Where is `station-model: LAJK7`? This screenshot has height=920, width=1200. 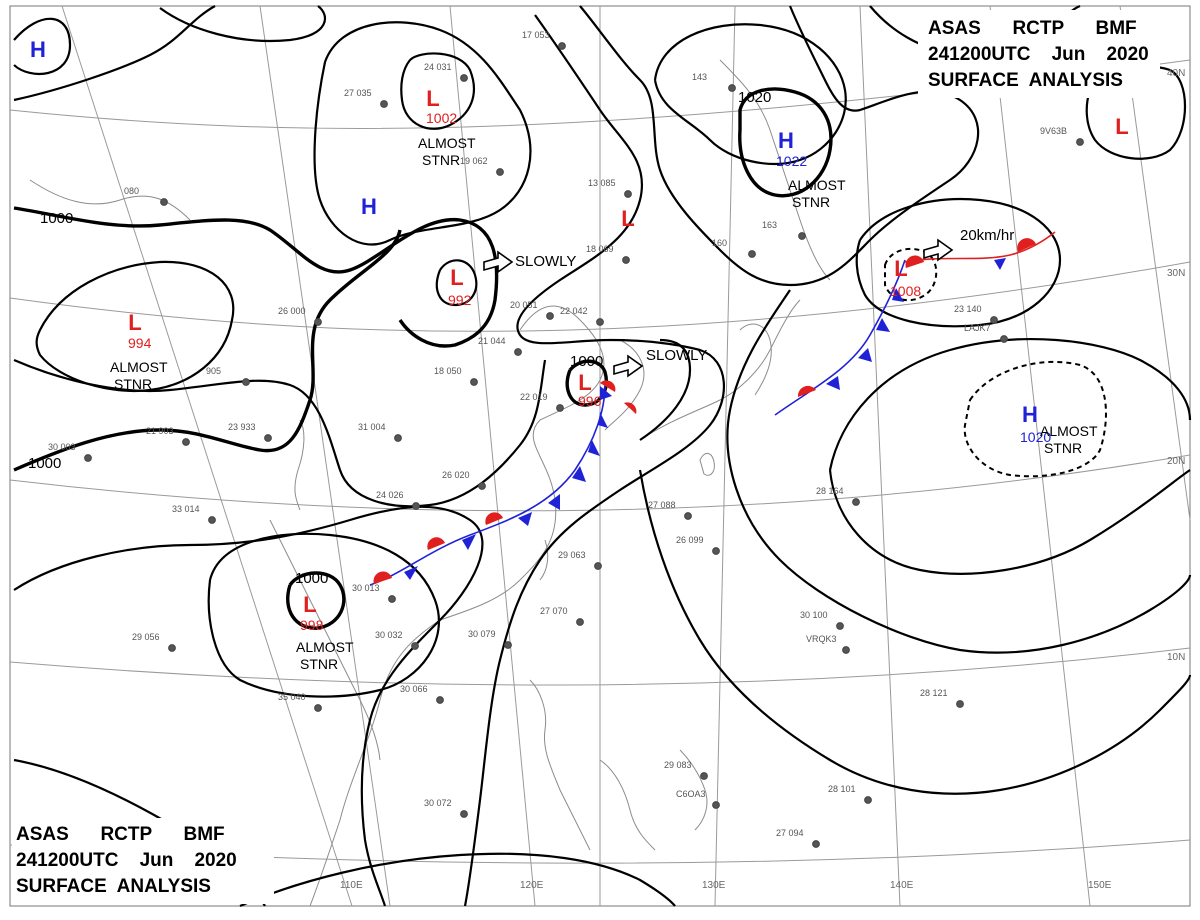
station-model: LAJK7 is located at coordinates (986, 333).